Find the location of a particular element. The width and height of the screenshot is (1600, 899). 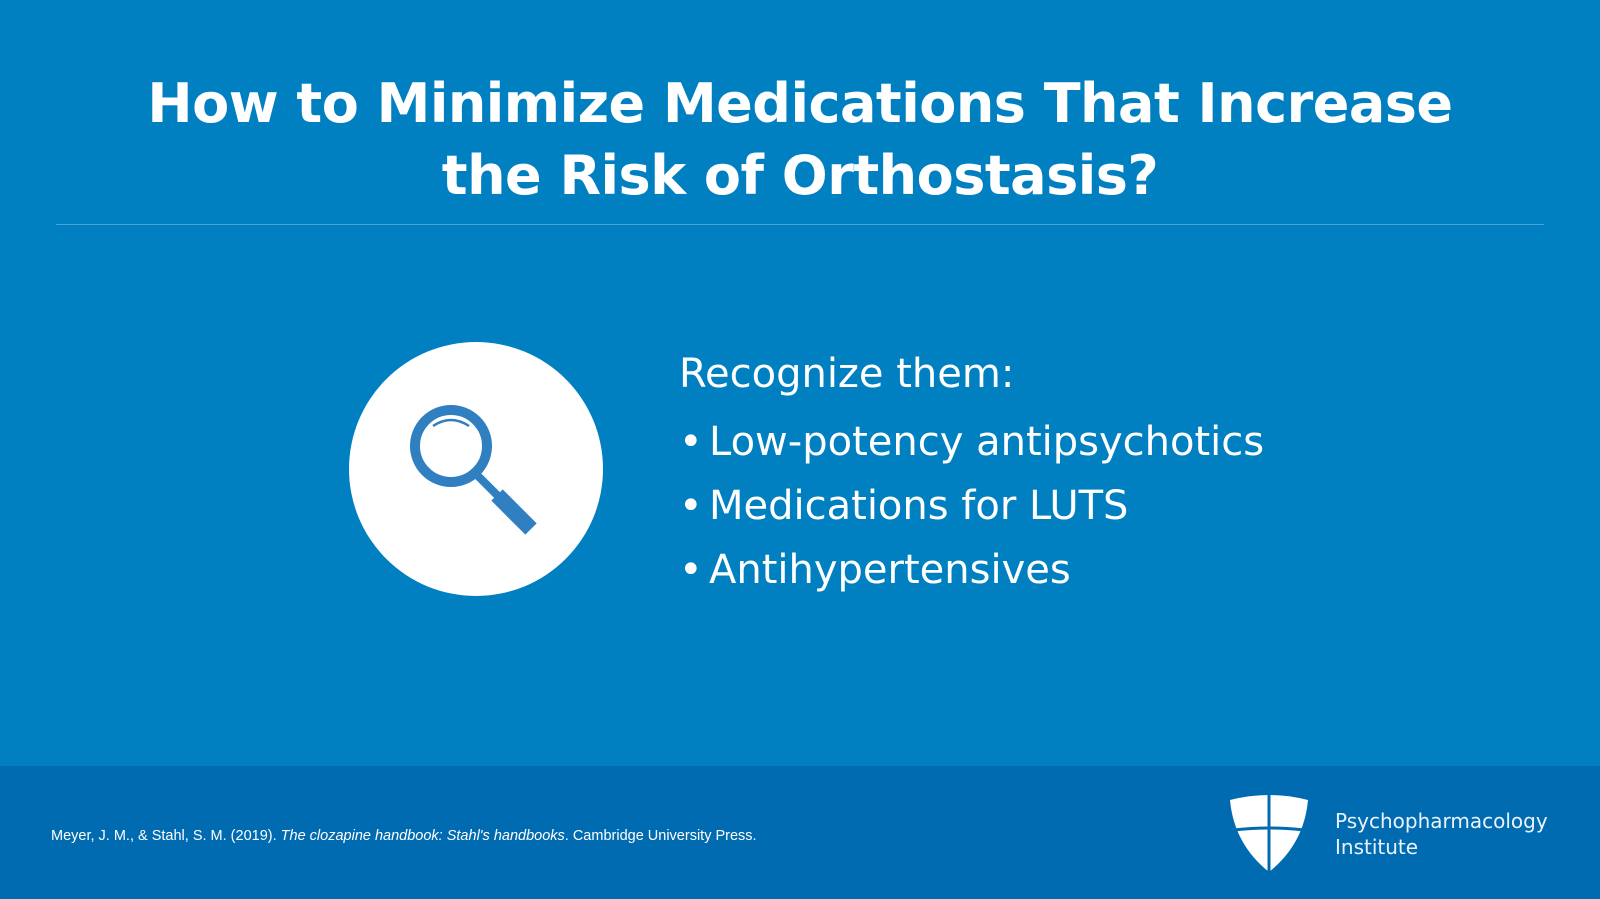

citation-publisher: . Cambridge University Press. is located at coordinates (660, 836).